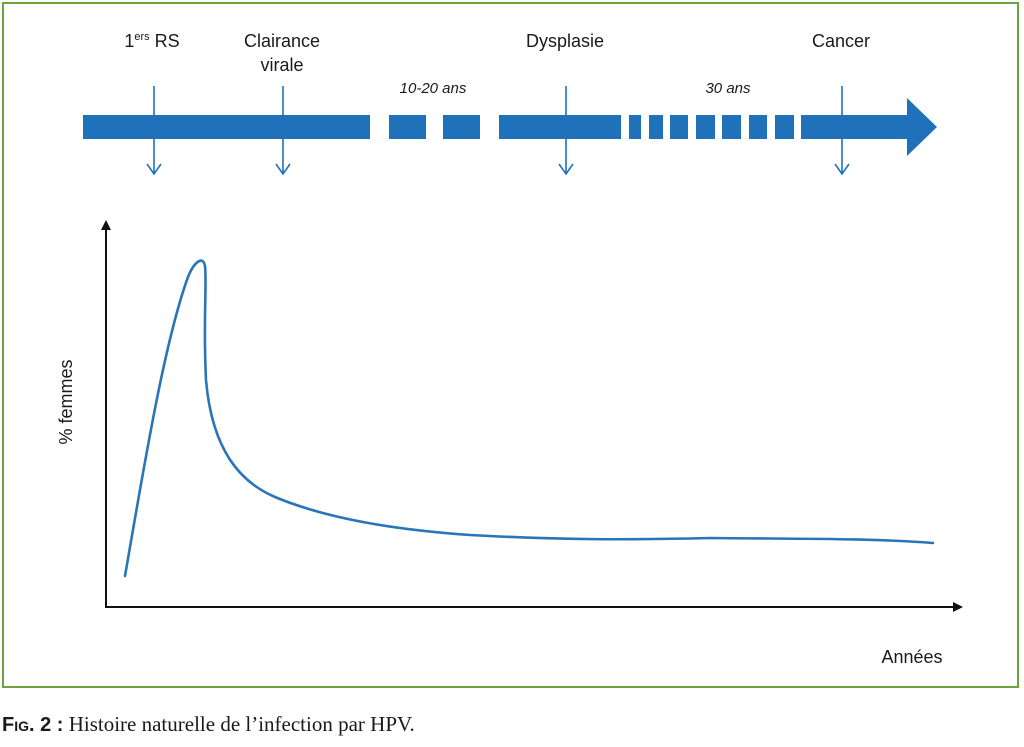  Describe the element at coordinates (433, 88) in the screenshot. I see `gap-label-10-20: 10-20 ans` at that location.